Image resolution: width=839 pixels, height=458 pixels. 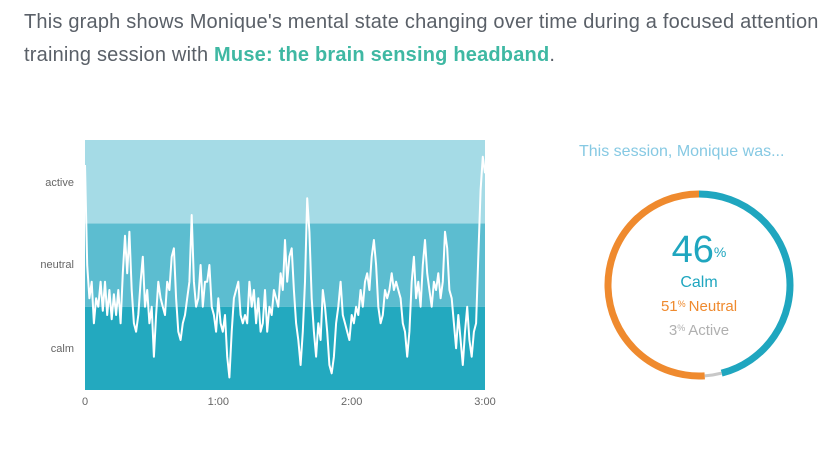 What do you see at coordinates (713, 306) in the screenshot?
I see `neutral-label: Neutral` at bounding box center [713, 306].